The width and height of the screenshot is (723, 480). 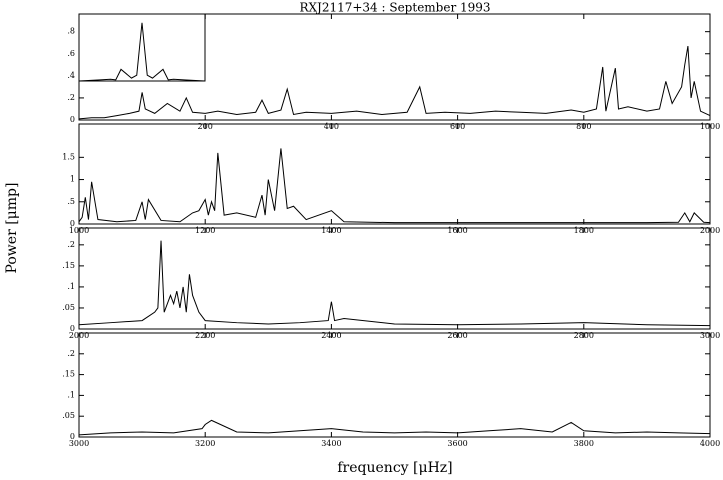 What do you see at coordinates (394, 468) in the screenshot?
I see `x-axis-label: frequency [μHz]` at bounding box center [394, 468].